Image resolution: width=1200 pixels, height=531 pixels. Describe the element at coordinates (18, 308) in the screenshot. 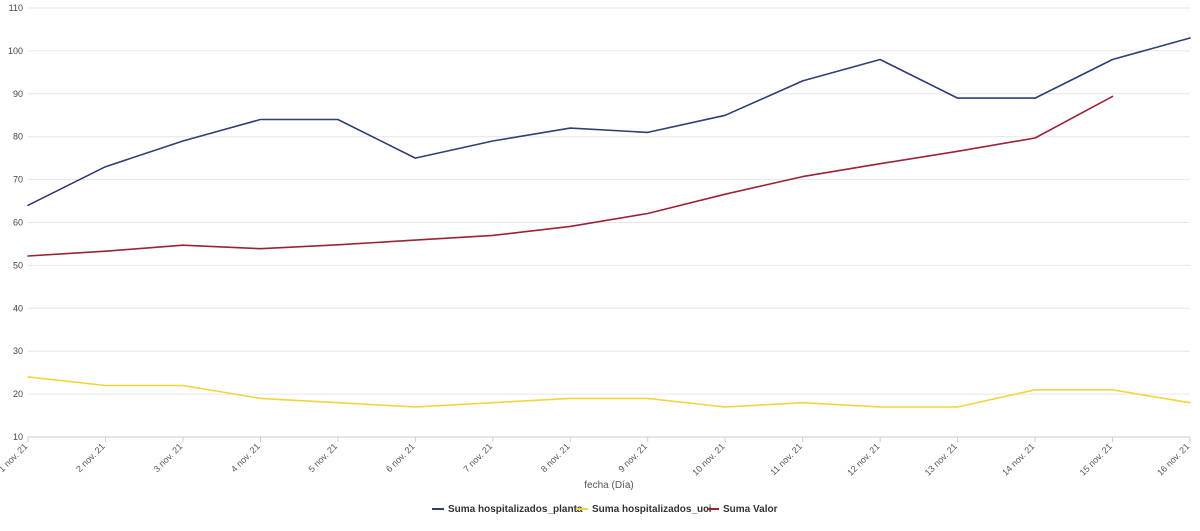

I see `y-tick-label: 40` at that location.